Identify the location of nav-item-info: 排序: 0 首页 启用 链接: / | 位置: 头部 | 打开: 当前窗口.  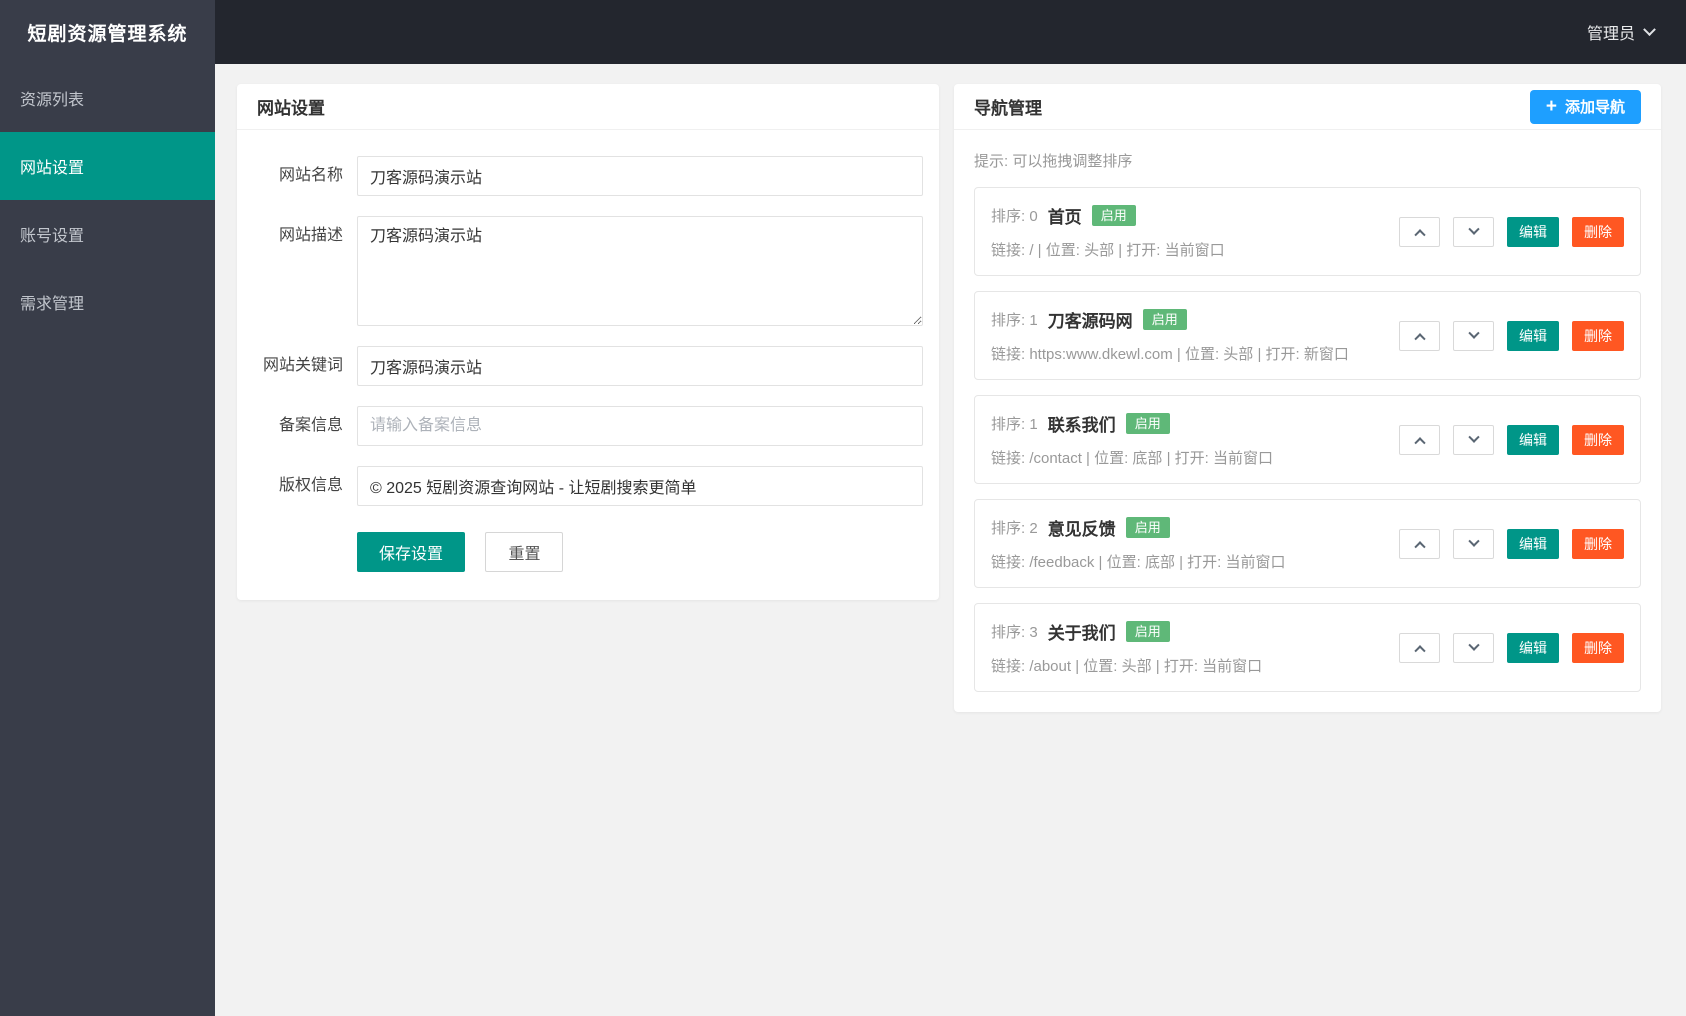
(1108, 231).